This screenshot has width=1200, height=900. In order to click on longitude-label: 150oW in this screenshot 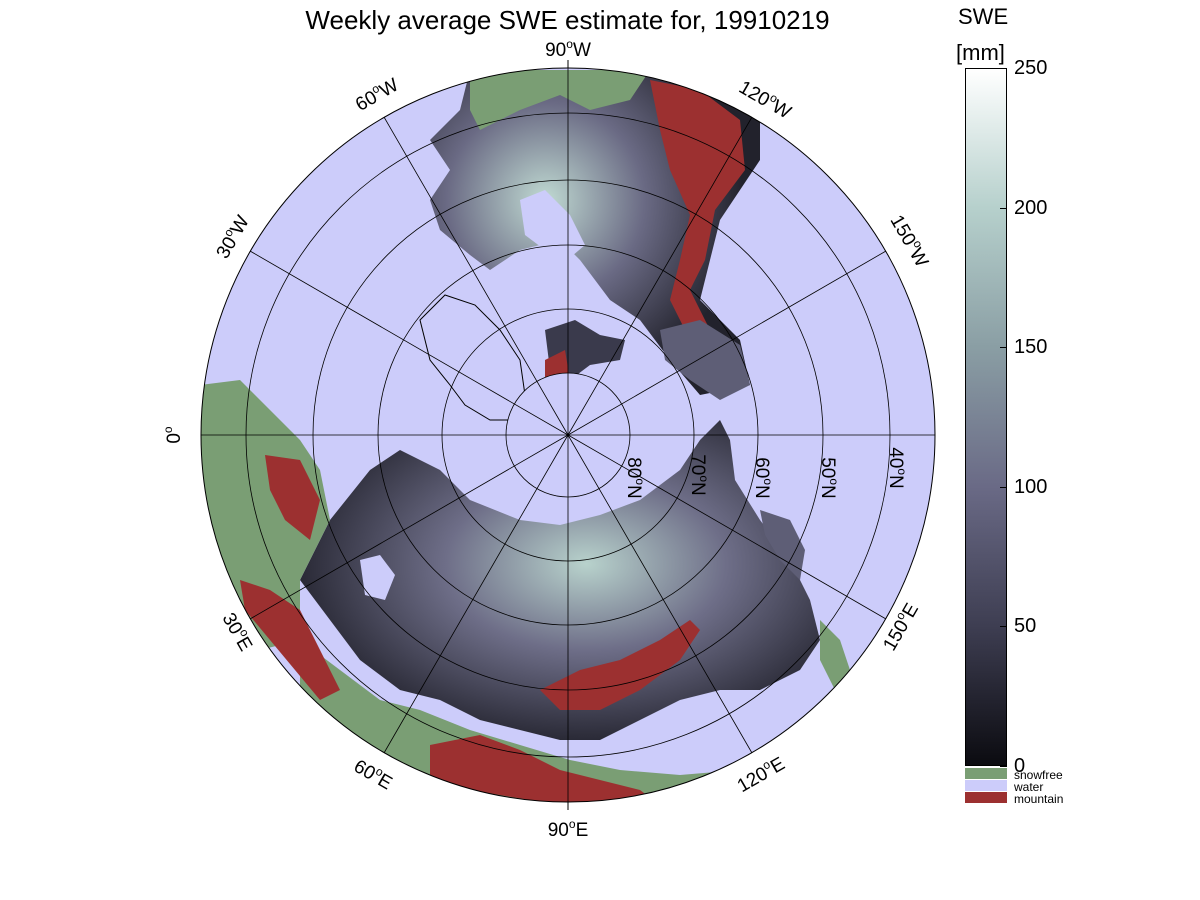, I will do `click(910, 240)`.